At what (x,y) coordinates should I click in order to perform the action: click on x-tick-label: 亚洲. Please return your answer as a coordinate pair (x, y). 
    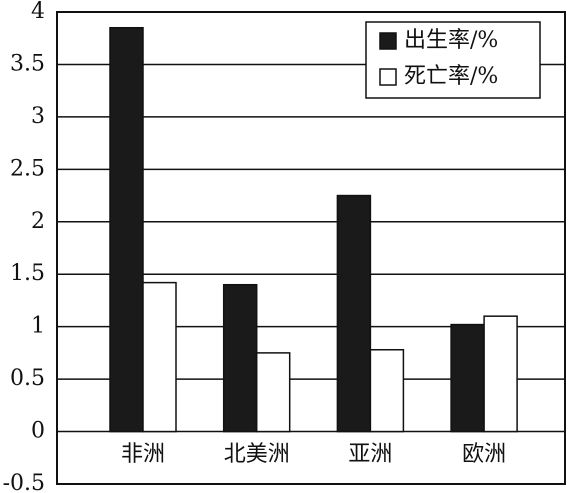
    Looking at the image, I should click on (370, 454).